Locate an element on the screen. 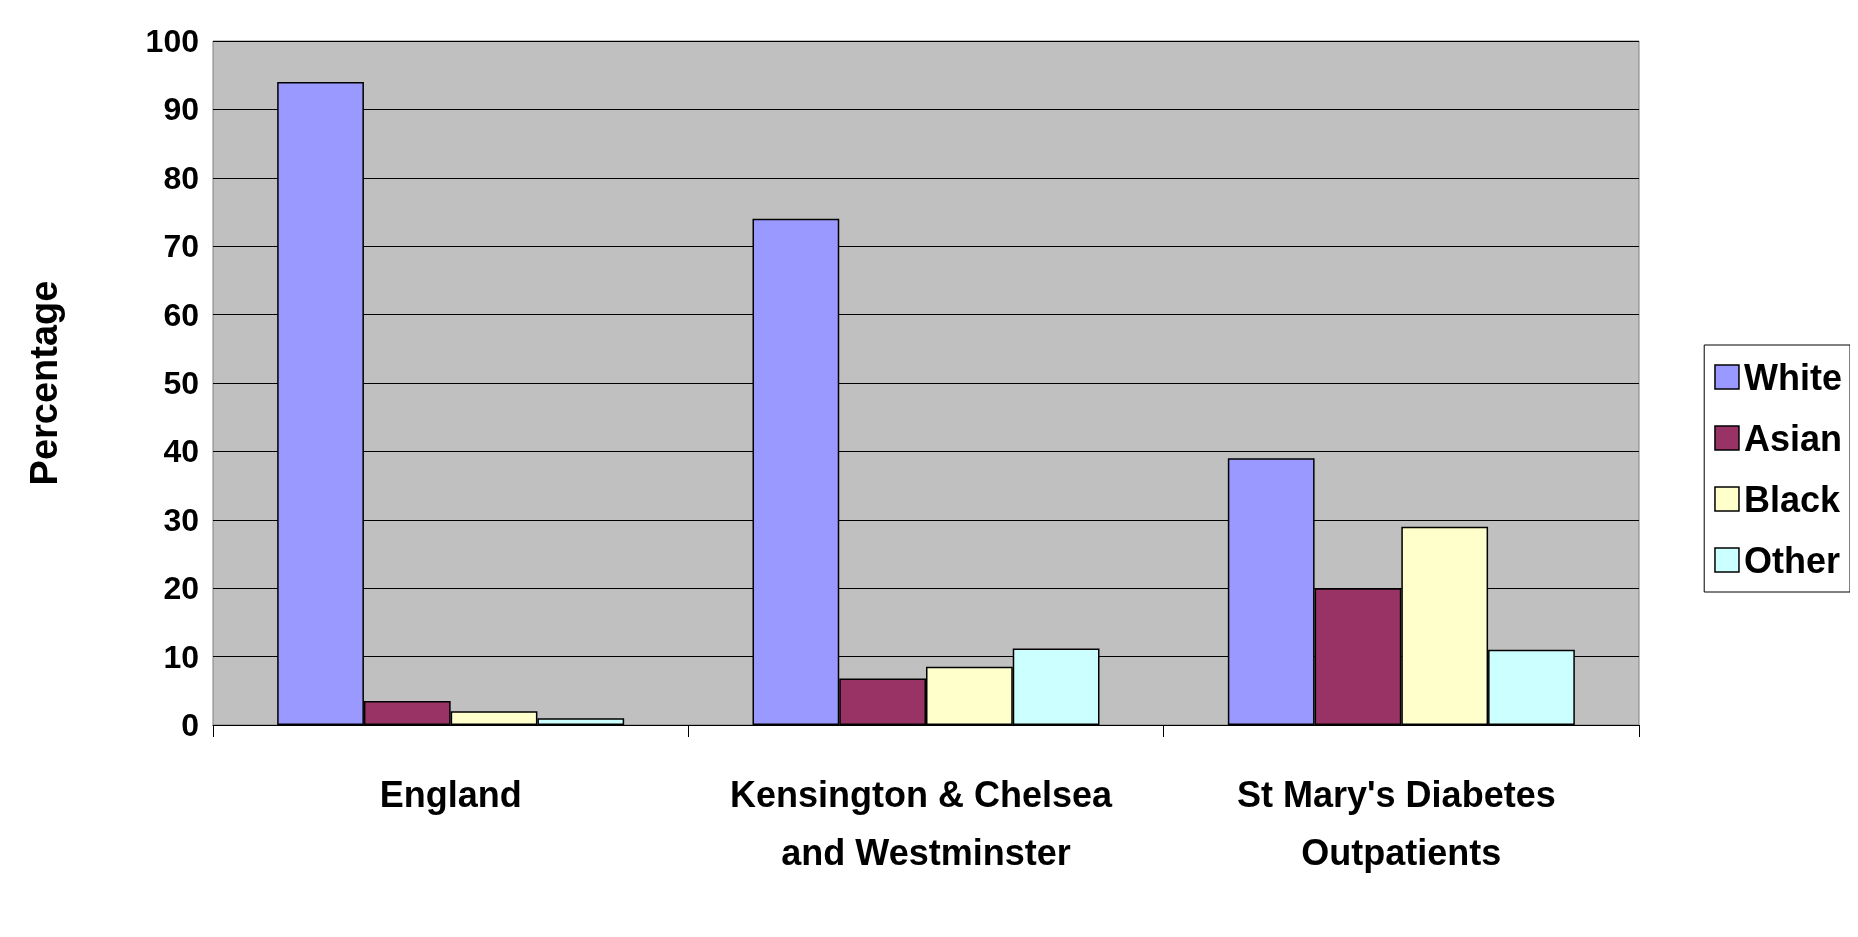 This screenshot has width=1858, height=937. y-tick-label: 40 is located at coordinates (181, 451).